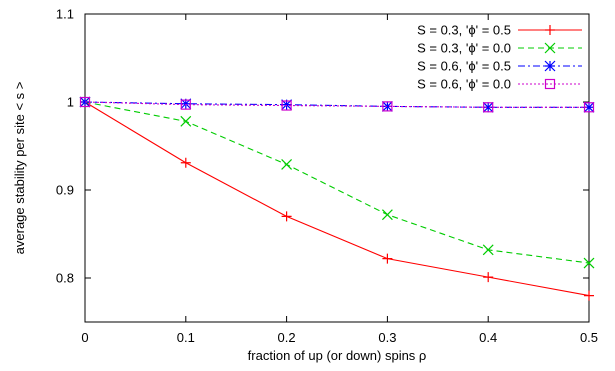 The image size is (615, 371). Describe the element at coordinates (65, 14) in the screenshot. I see `y-tick-label: 1.1` at that location.